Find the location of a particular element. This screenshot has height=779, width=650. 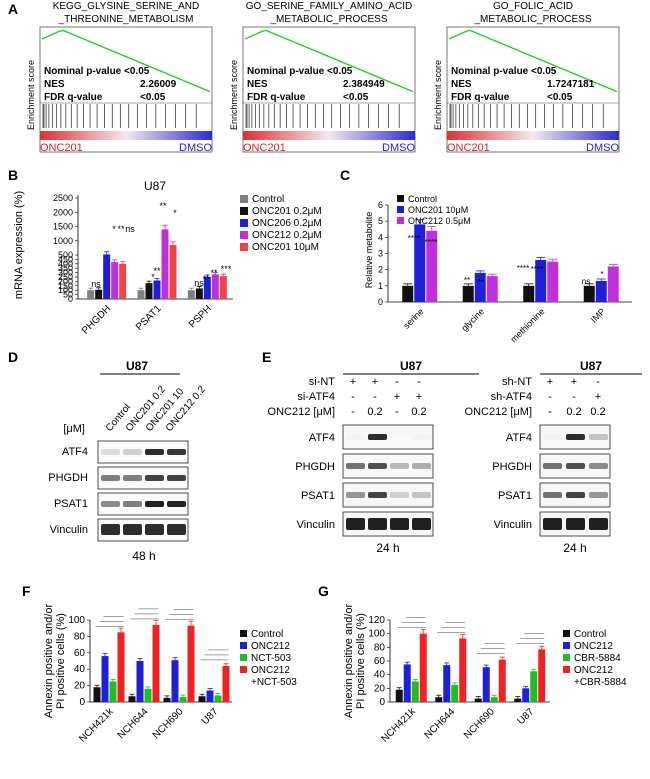

significance-mark: *** is located at coordinates (226, 269).